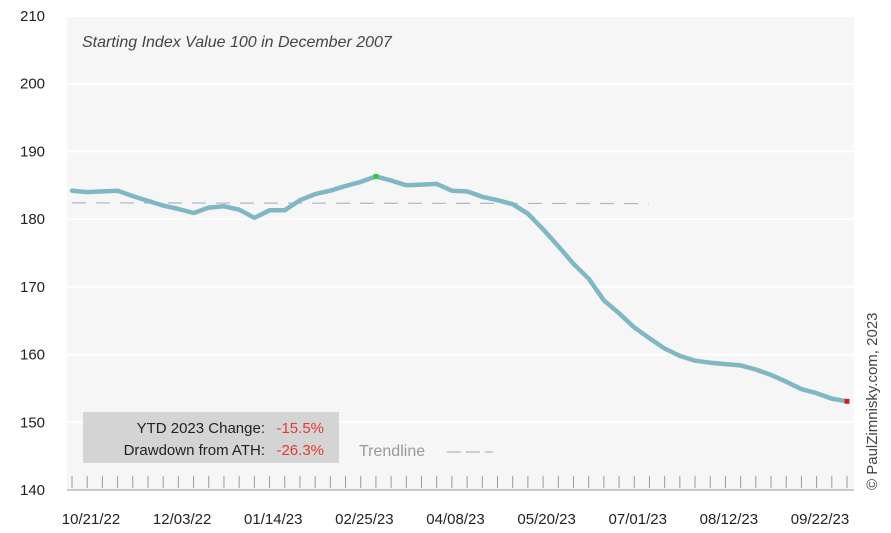 Image resolution: width=891 pixels, height=533 pixels. What do you see at coordinates (820, 519) in the screenshot?
I see `x-tick-label: 09/22/23` at bounding box center [820, 519].